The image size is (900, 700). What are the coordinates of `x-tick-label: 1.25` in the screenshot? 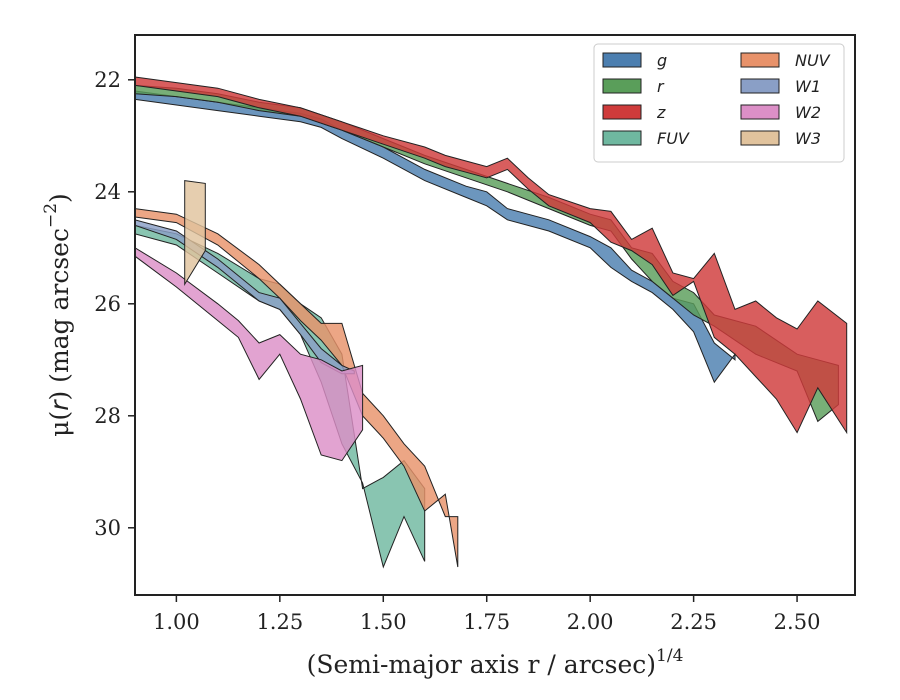 It's located at (279, 622).